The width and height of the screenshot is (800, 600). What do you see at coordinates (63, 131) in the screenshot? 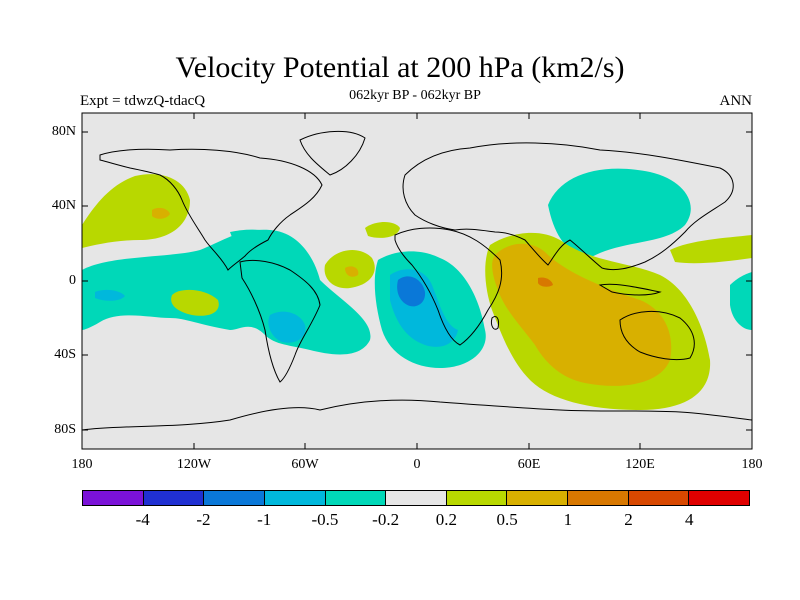
I see `lat-tick-label: 80N` at bounding box center [63, 131].